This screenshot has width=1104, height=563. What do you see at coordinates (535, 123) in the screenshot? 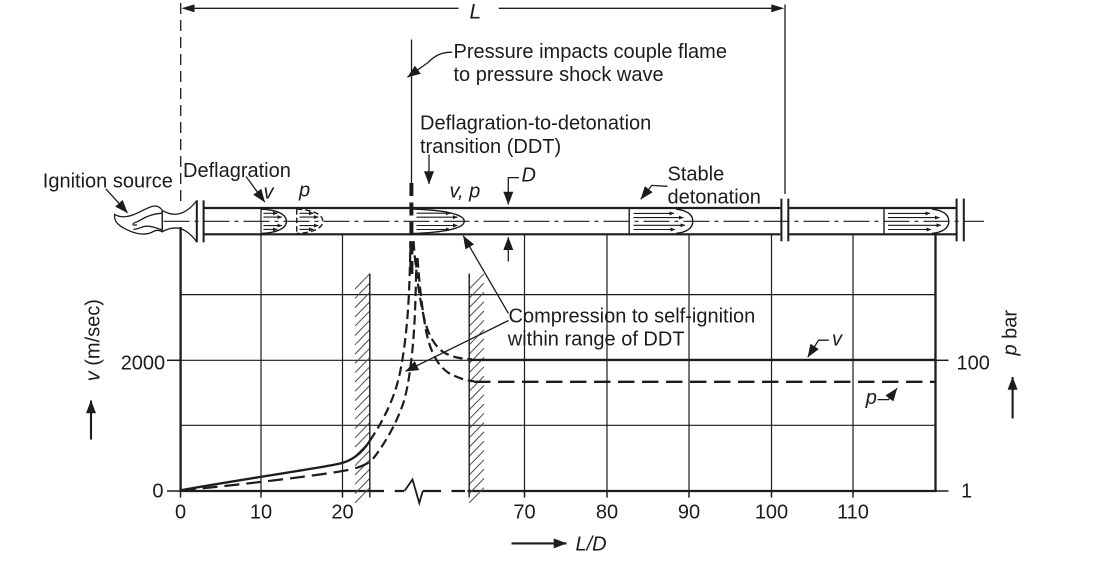
I see `svg-text: Deflagration-to-detonation` at bounding box center [535, 123].